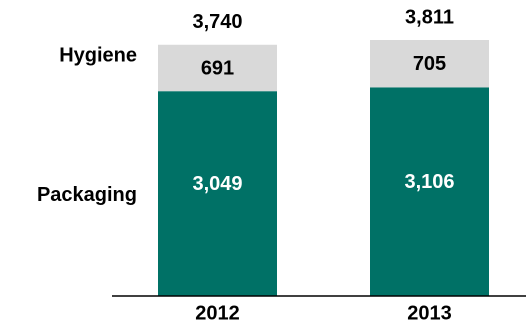 The width and height of the screenshot is (526, 331). What do you see at coordinates (429, 182) in the screenshot?
I see `value-label-packaging-2013: 3,106` at bounding box center [429, 182].